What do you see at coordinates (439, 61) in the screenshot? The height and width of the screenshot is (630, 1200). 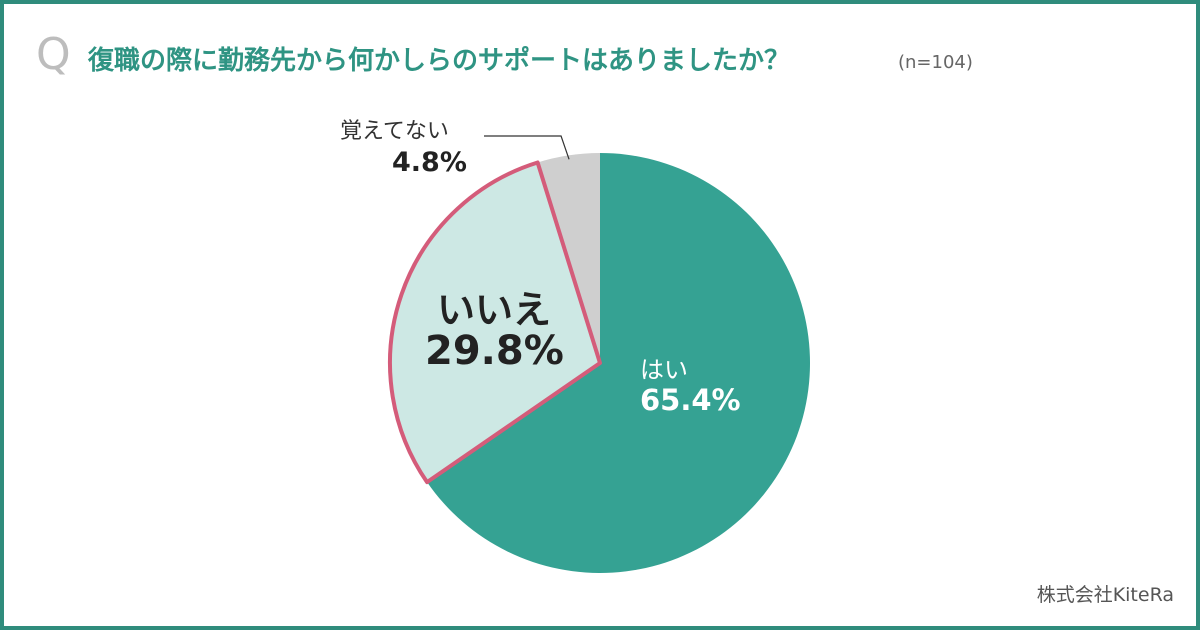 I see `chart-title: 復職の際に勤務先から何かしらのサポートはありましたか？` at bounding box center [439, 61].